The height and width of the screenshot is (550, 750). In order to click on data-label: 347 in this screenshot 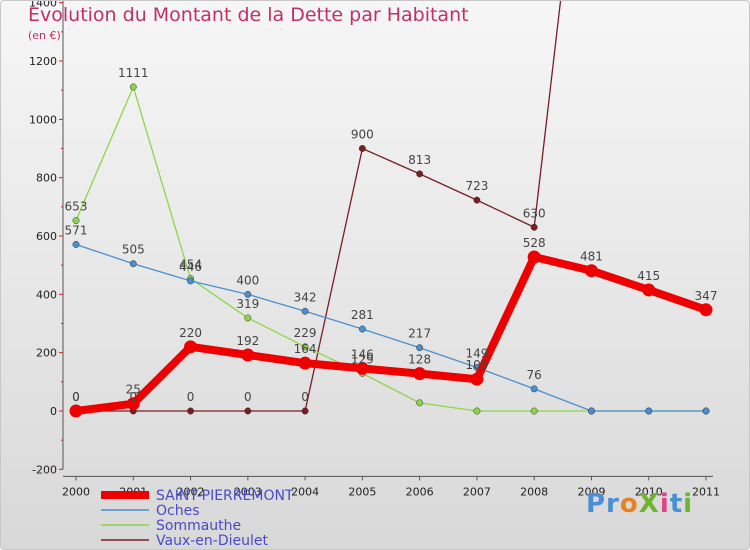, I will do `click(706, 296)`.